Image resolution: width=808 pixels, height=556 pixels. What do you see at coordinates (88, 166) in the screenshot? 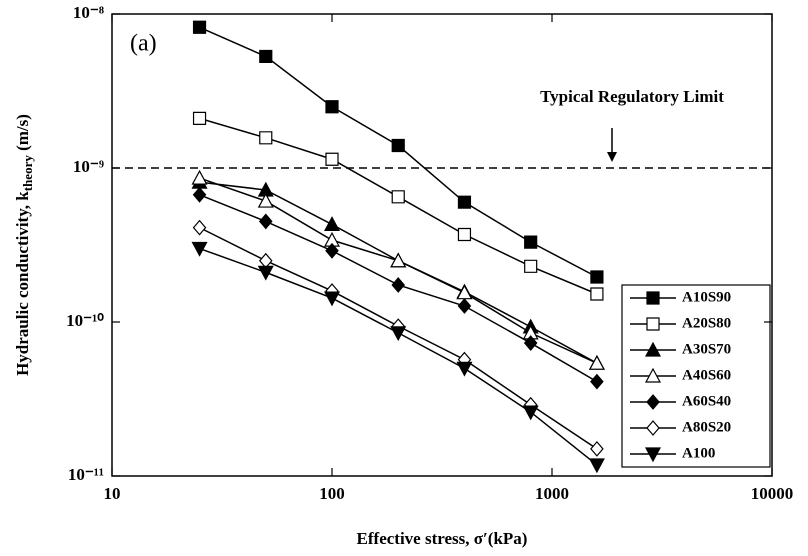
I see `y-tick-label: 10⁻⁹` at bounding box center [88, 166].